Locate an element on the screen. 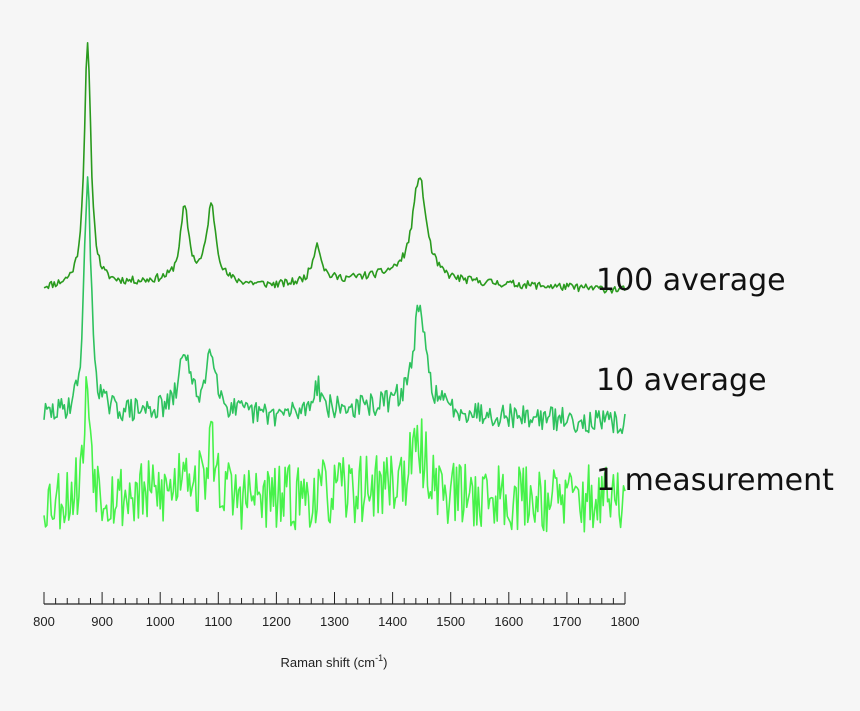 The height and width of the screenshot is (711, 860). x-tick-label: 1100 is located at coordinates (218, 621).